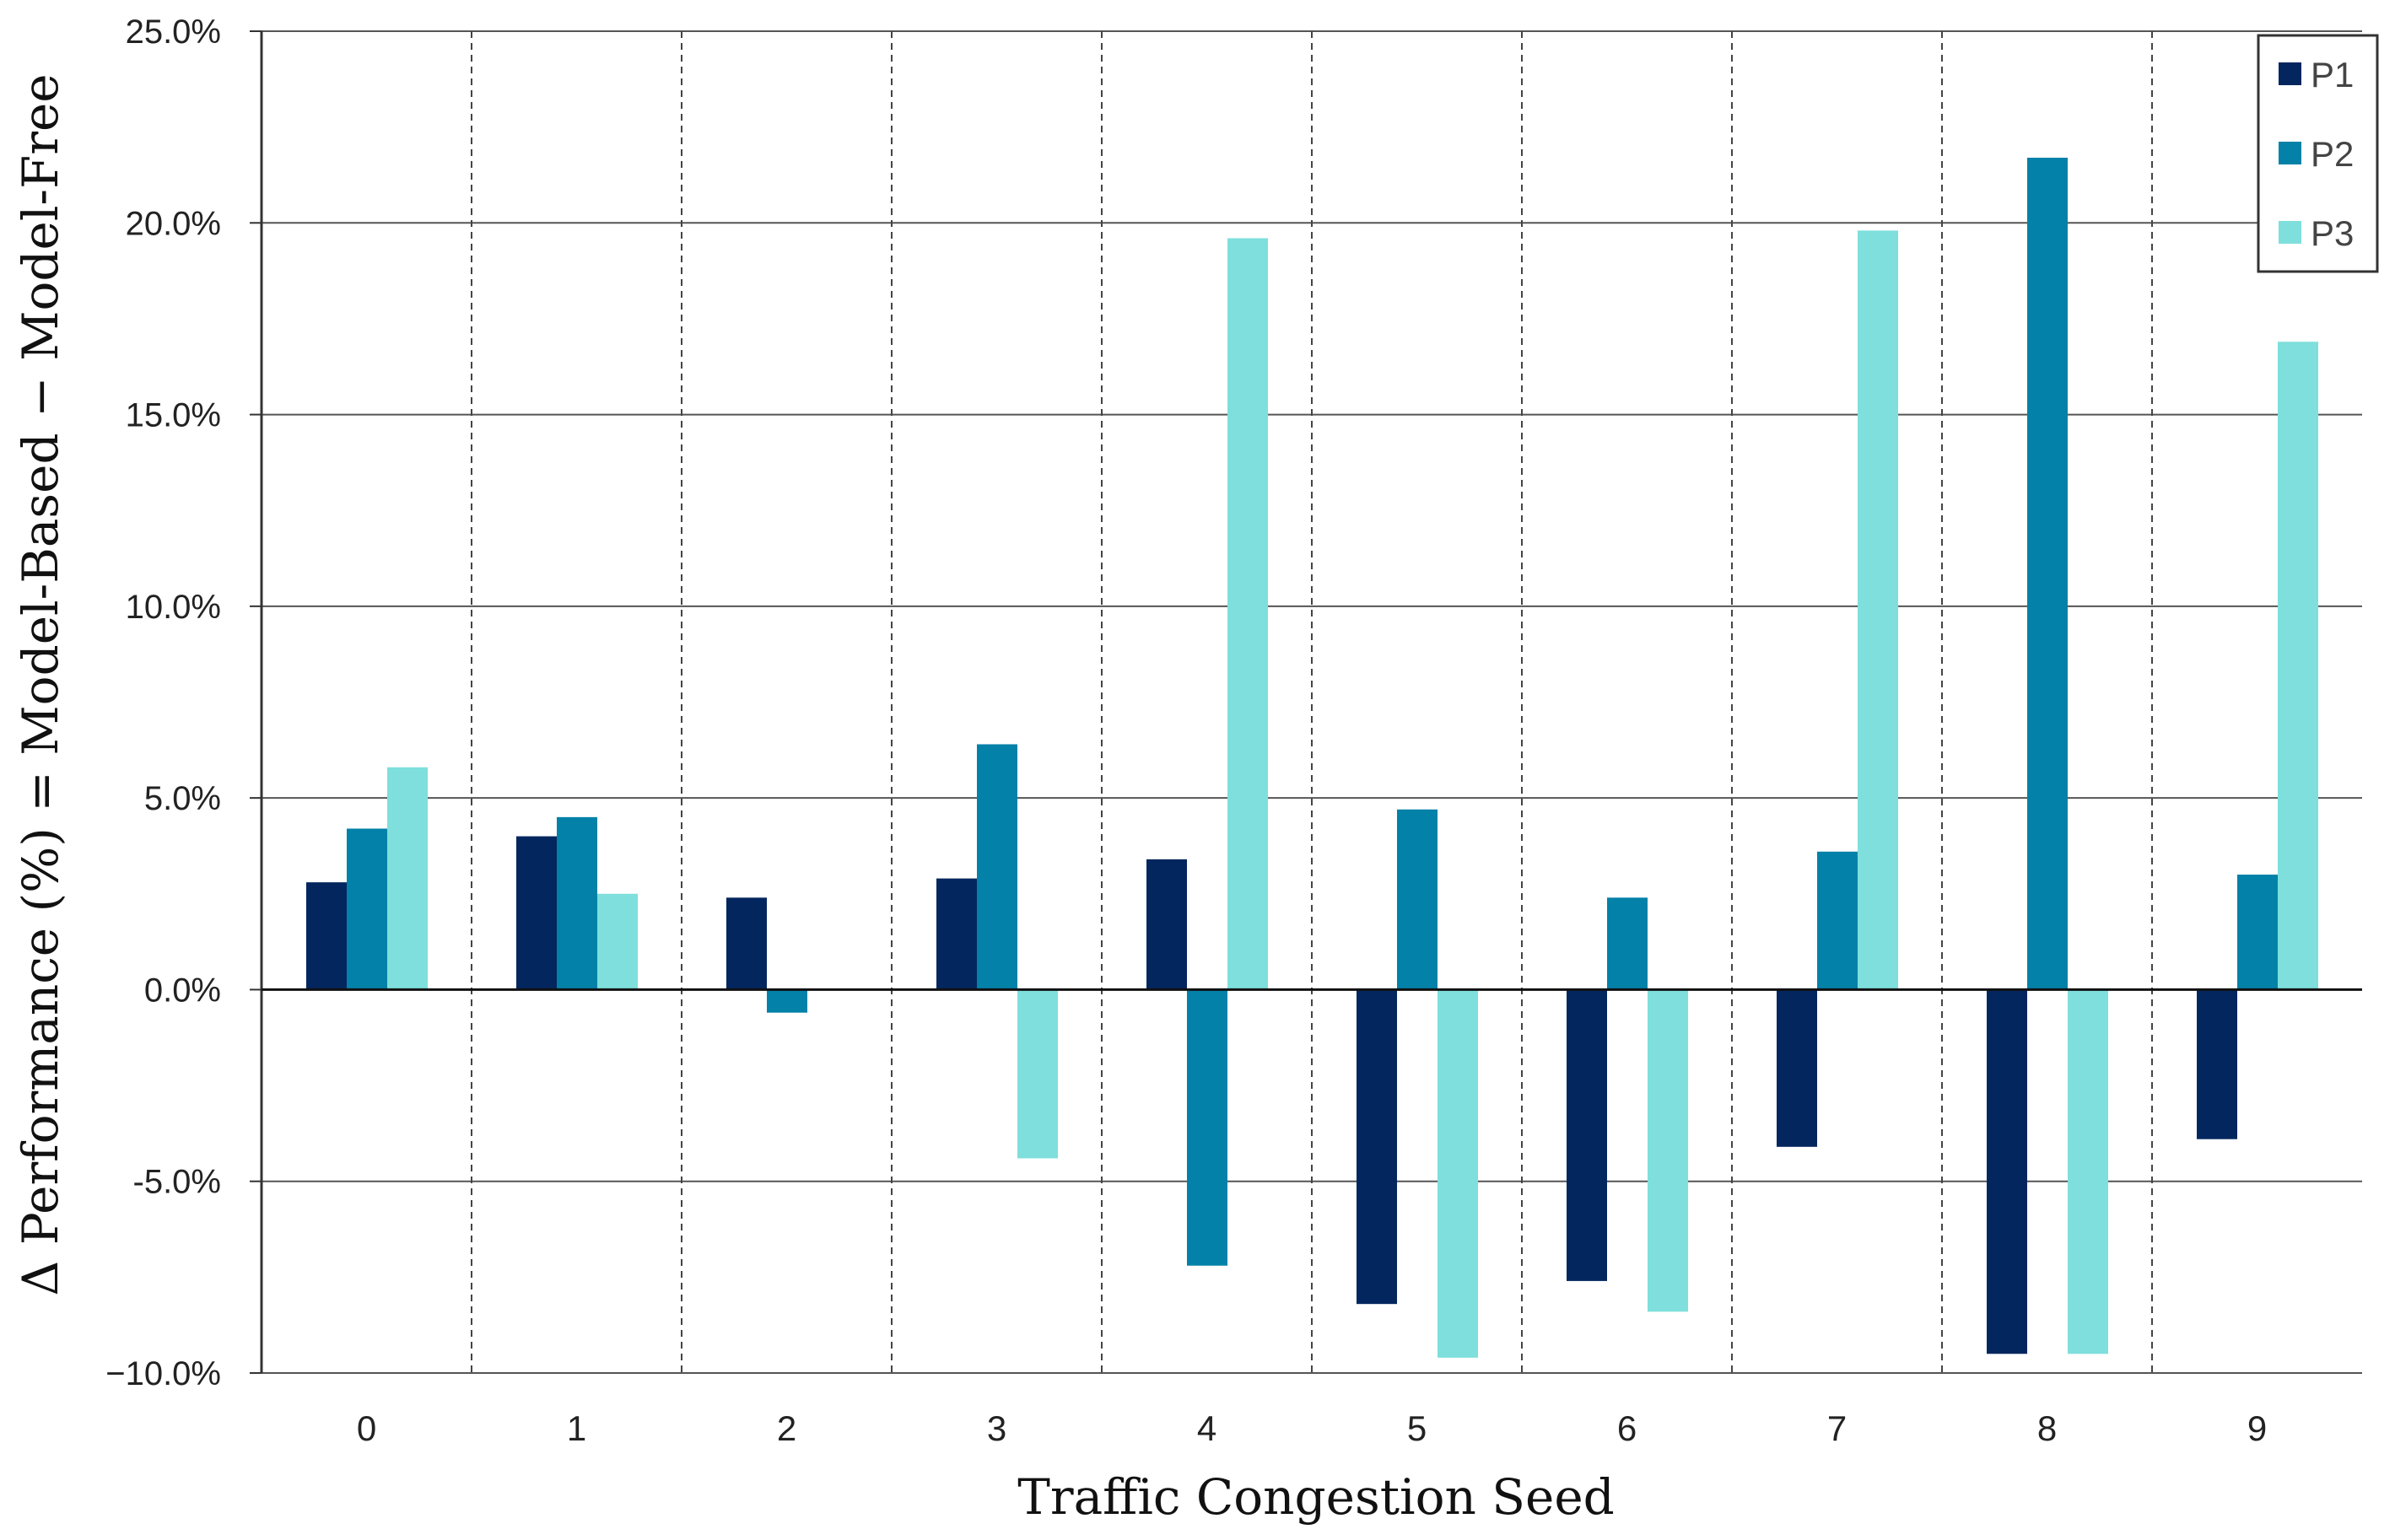 Image resolution: width=2395 pixels, height=1540 pixels. I want to click on x-tick-labels: 0 1 2 3 4 5 6 7 8 9, so click(1312, 1428).